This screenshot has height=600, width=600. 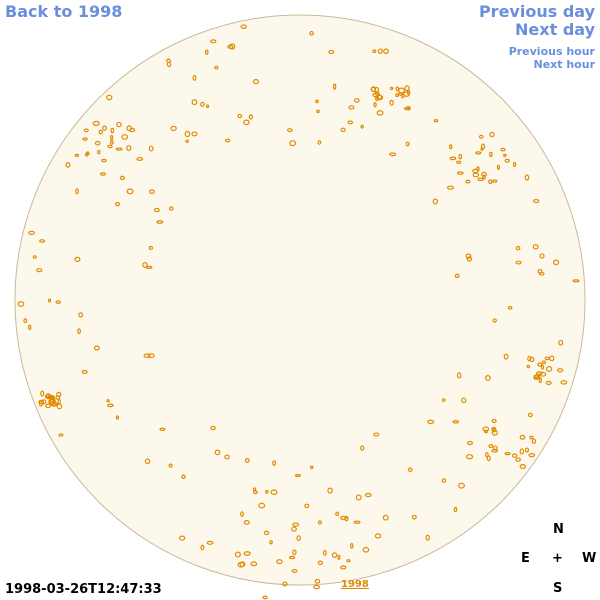 What do you see at coordinates (64, 11) in the screenshot?
I see `back-to-year-link: Back to 1998` at bounding box center [64, 11].